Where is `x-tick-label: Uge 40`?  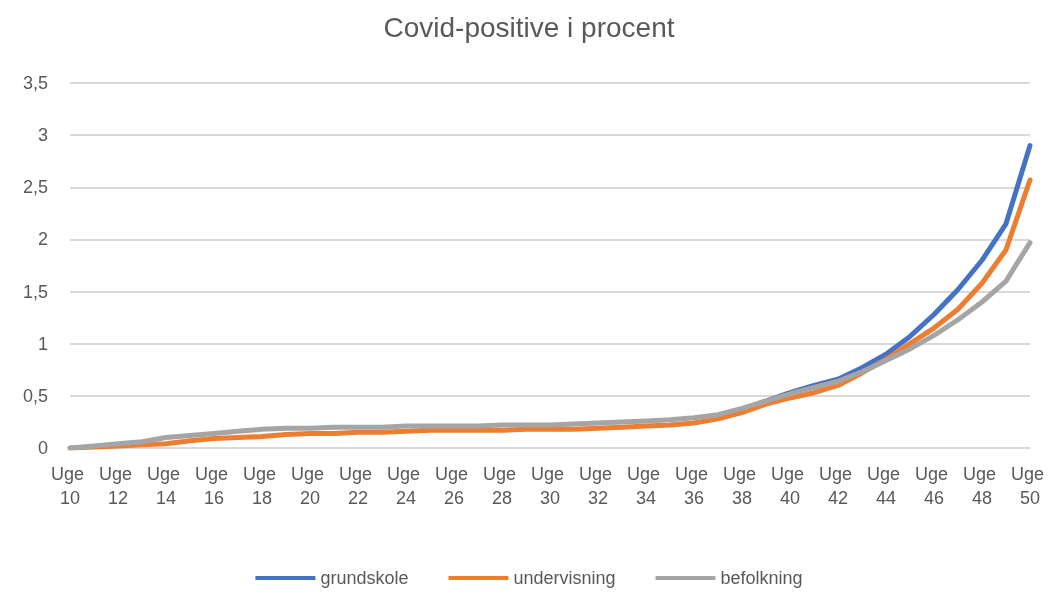
x-tick-label: Uge 40 is located at coordinates (790, 486).